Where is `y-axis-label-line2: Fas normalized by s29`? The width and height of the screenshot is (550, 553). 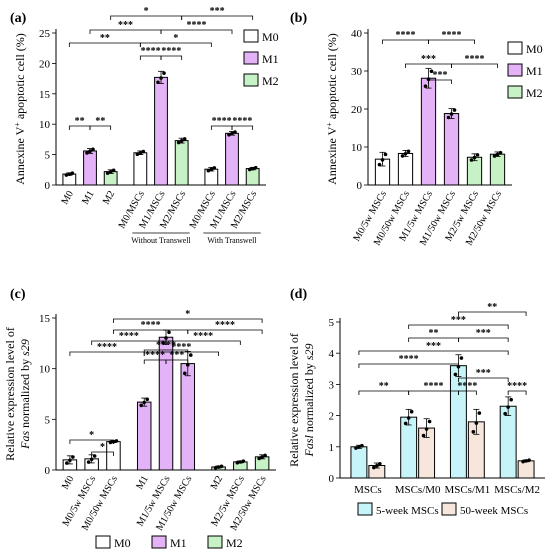 y-axis-label-line2: Fas normalized by s29 is located at coordinates (25, 394).